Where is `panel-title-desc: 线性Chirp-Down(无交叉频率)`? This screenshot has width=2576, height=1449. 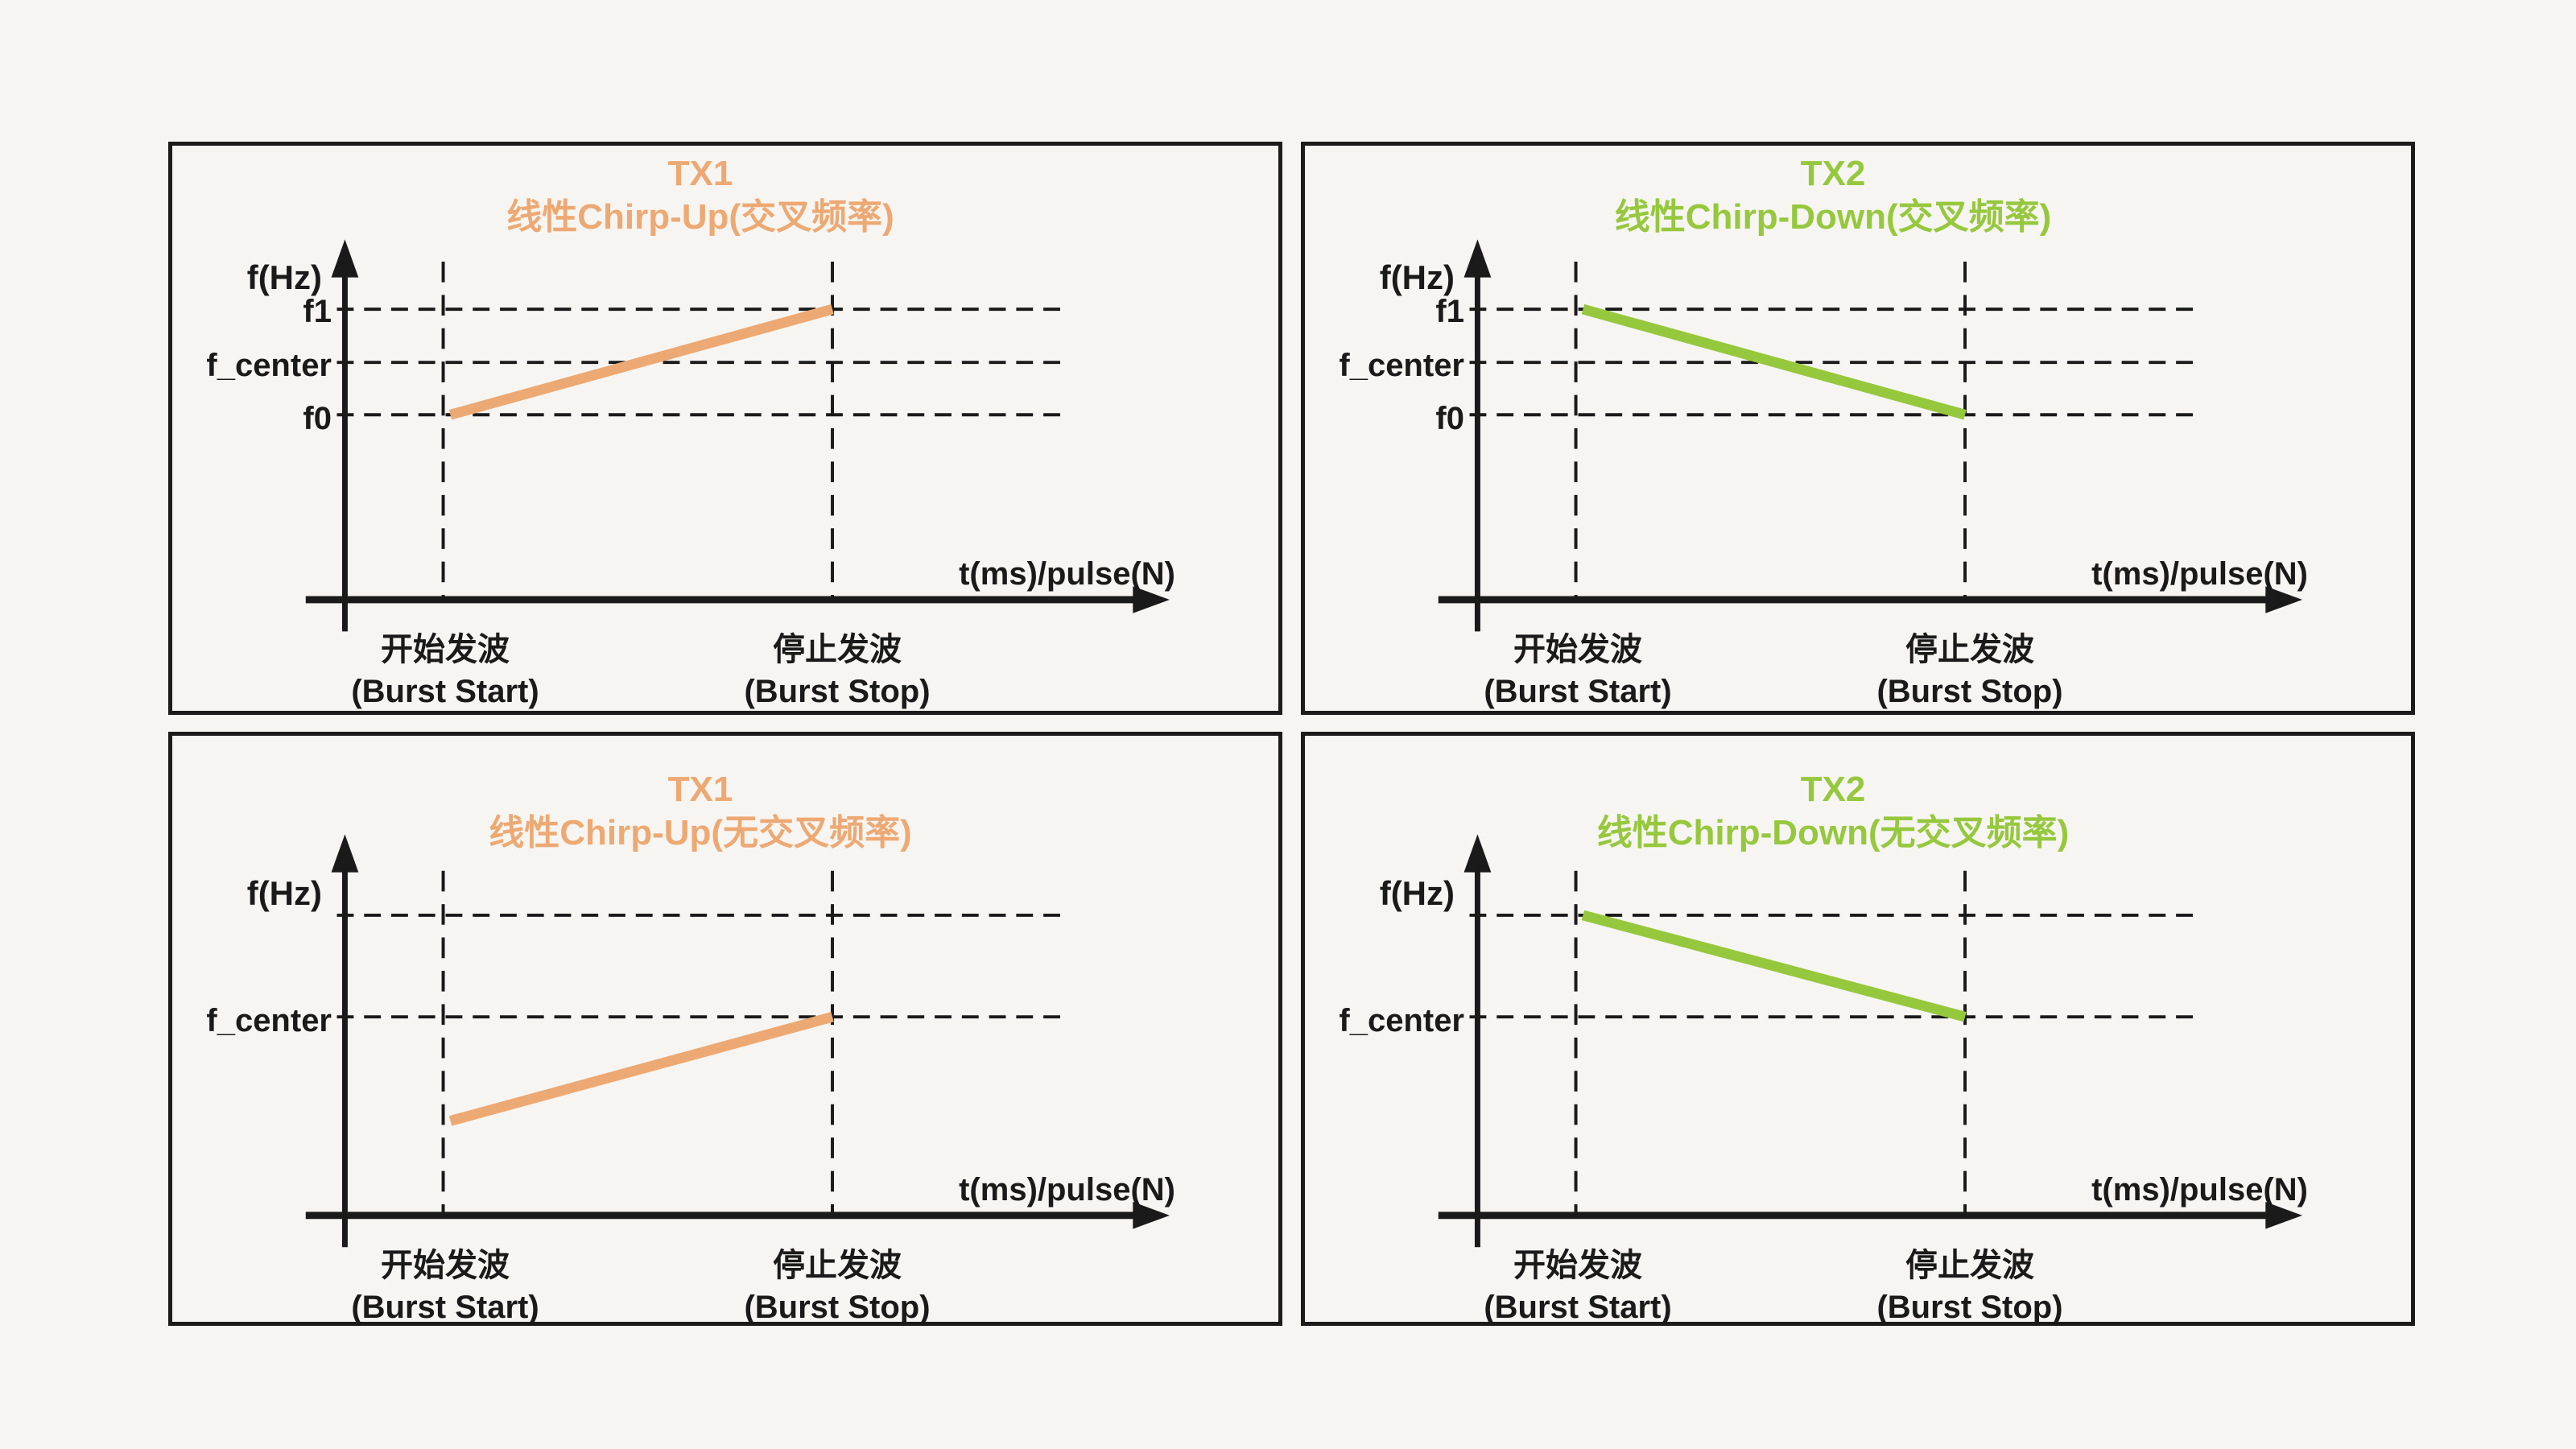
panel-title-desc: 线性Chirp-Down(无交叉频率) is located at coordinates (1833, 832).